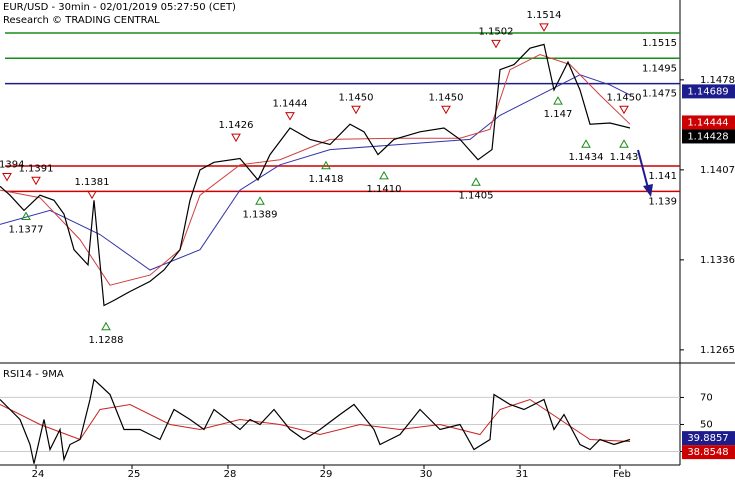  Describe the element at coordinates (106, 340) in the screenshot. I see `support-label: 1.1288` at that location.